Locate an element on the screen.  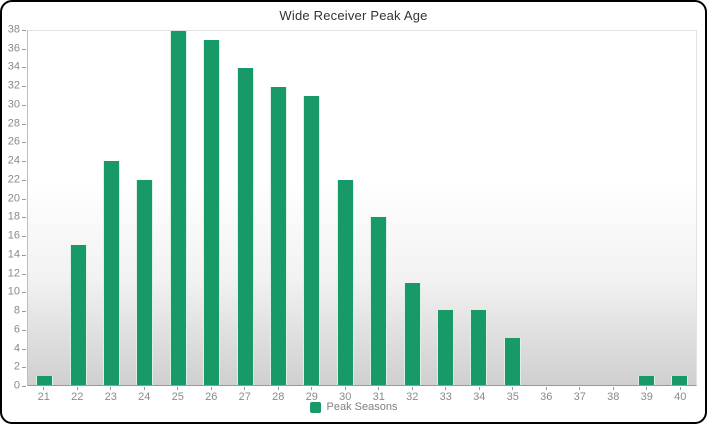
legend-item-peak-seasons: Peak Seasons is located at coordinates (353, 407).